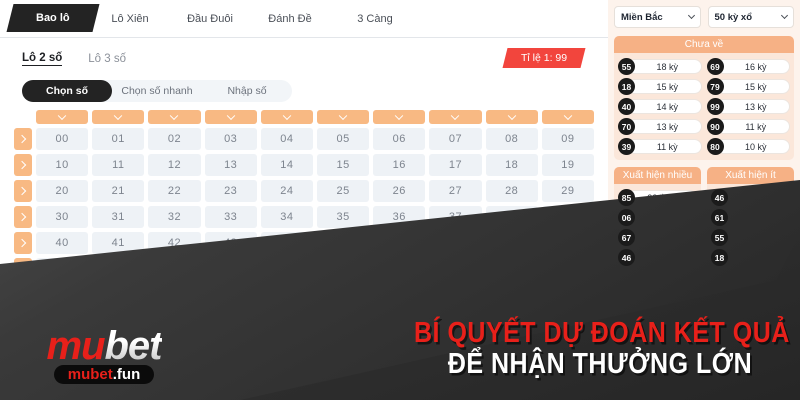 The height and width of the screenshot is (400, 800). What do you see at coordinates (62, 295) in the screenshot?
I see `number-cell: 60` at bounding box center [62, 295].